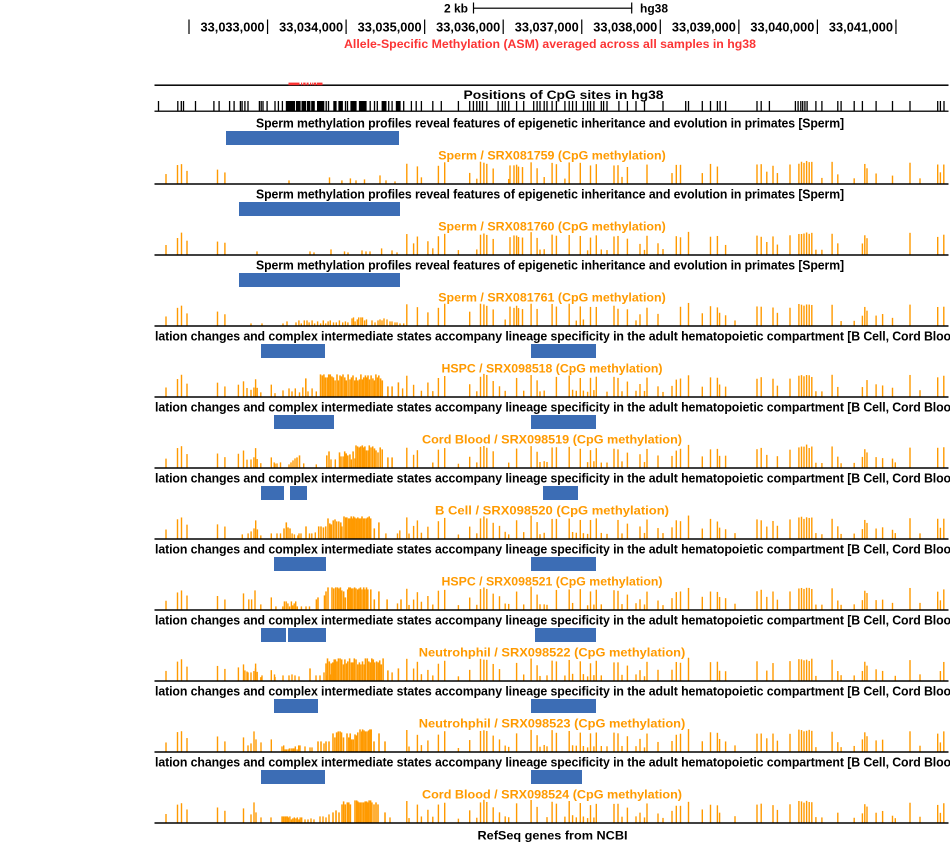  Describe the element at coordinates (564, 95) in the screenshot. I see `svg-text: Positions of CpG sites in hg38` at that location.